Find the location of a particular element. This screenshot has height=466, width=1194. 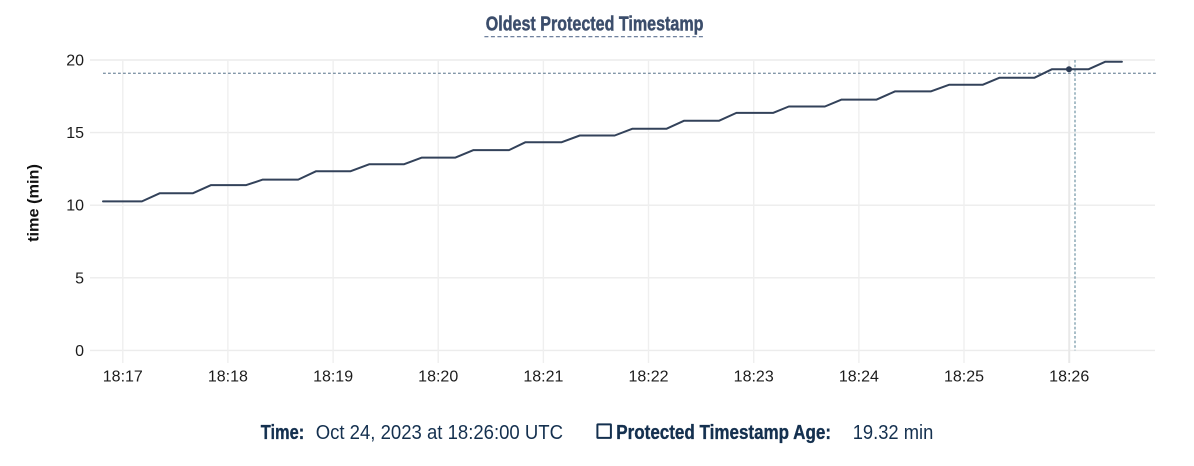

svg-text: Protected Timestamp Age: is located at coordinates (723, 433).